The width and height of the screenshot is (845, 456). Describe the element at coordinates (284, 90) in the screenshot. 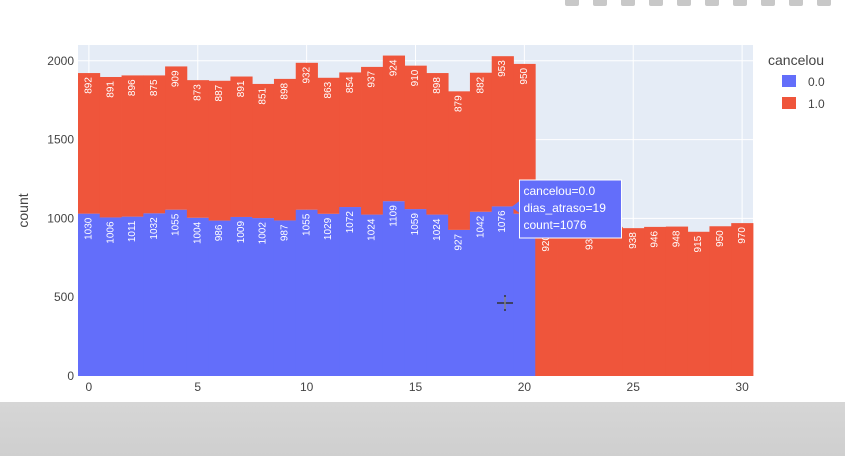

I see `bar-label-1-9: 898` at that location.